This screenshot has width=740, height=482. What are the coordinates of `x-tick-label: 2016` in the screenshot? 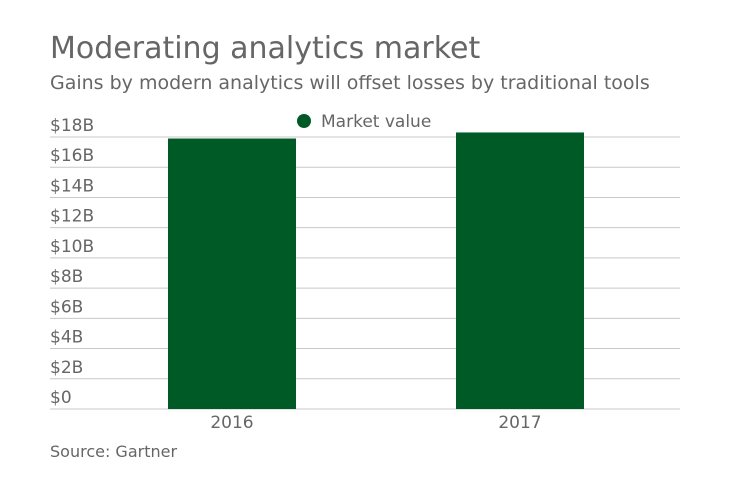 It's located at (231, 423).